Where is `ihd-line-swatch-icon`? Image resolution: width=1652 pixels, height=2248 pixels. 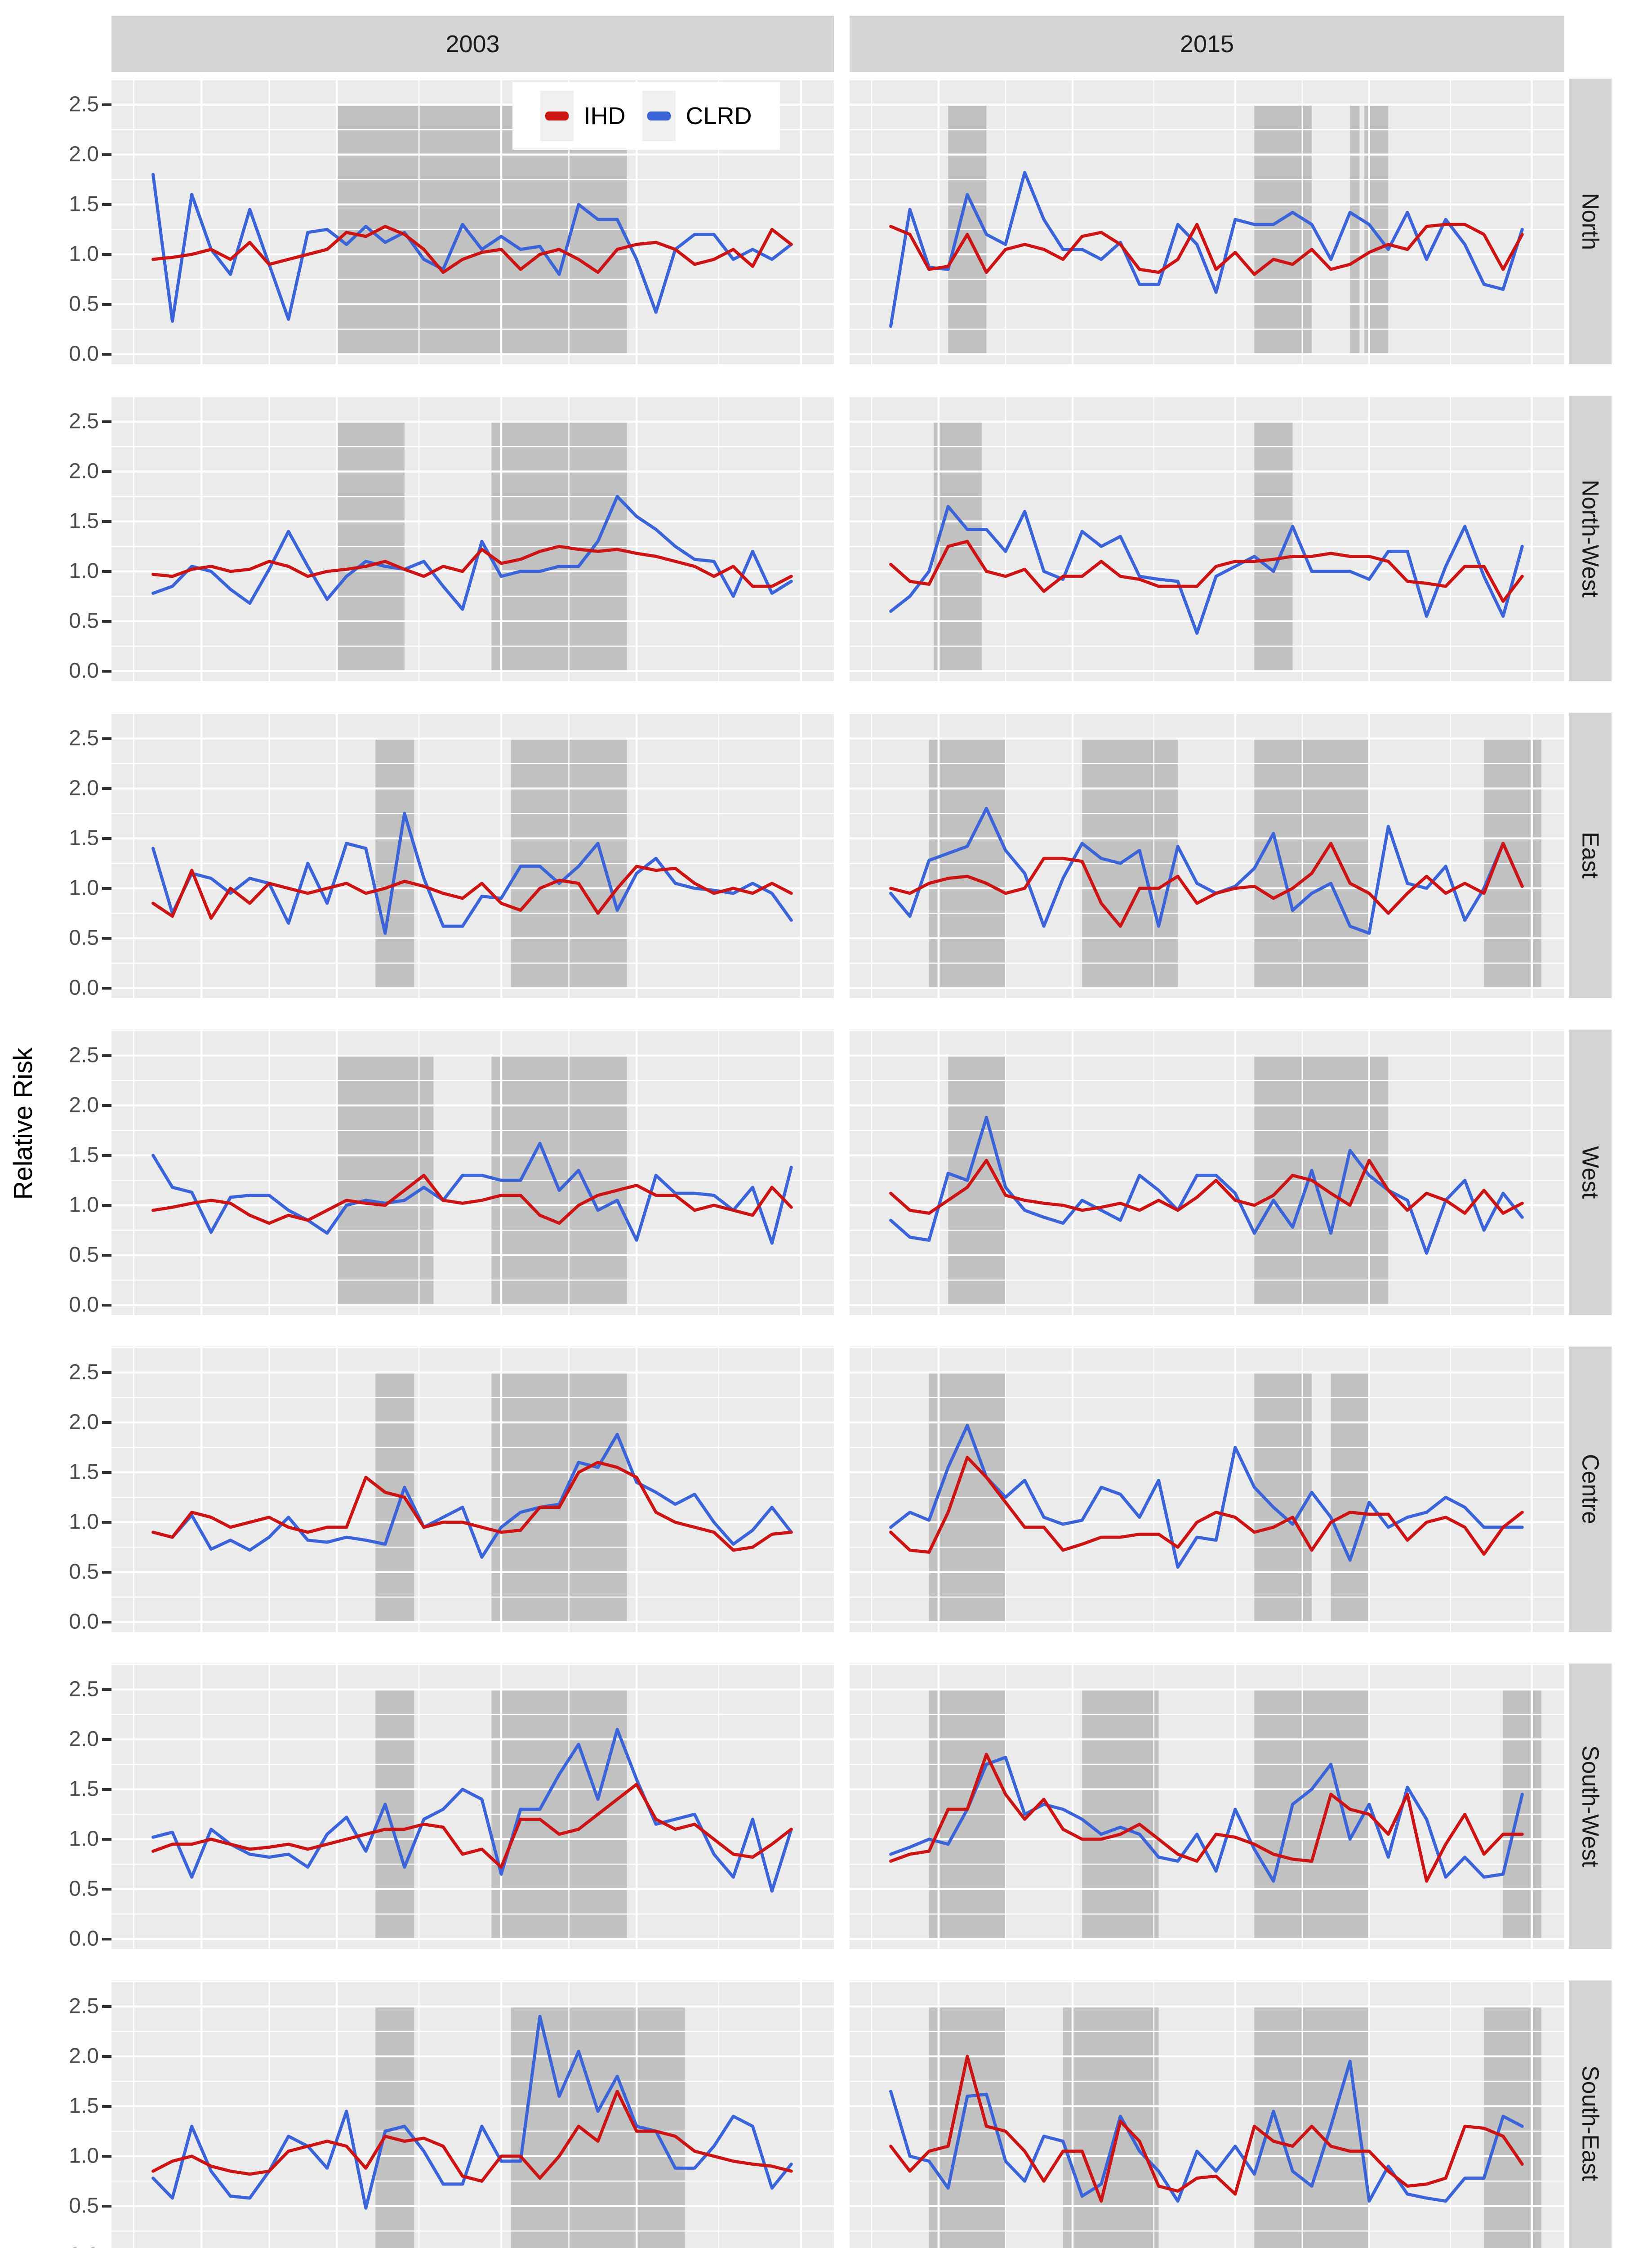 ihd-line-swatch-icon is located at coordinates (557, 116).